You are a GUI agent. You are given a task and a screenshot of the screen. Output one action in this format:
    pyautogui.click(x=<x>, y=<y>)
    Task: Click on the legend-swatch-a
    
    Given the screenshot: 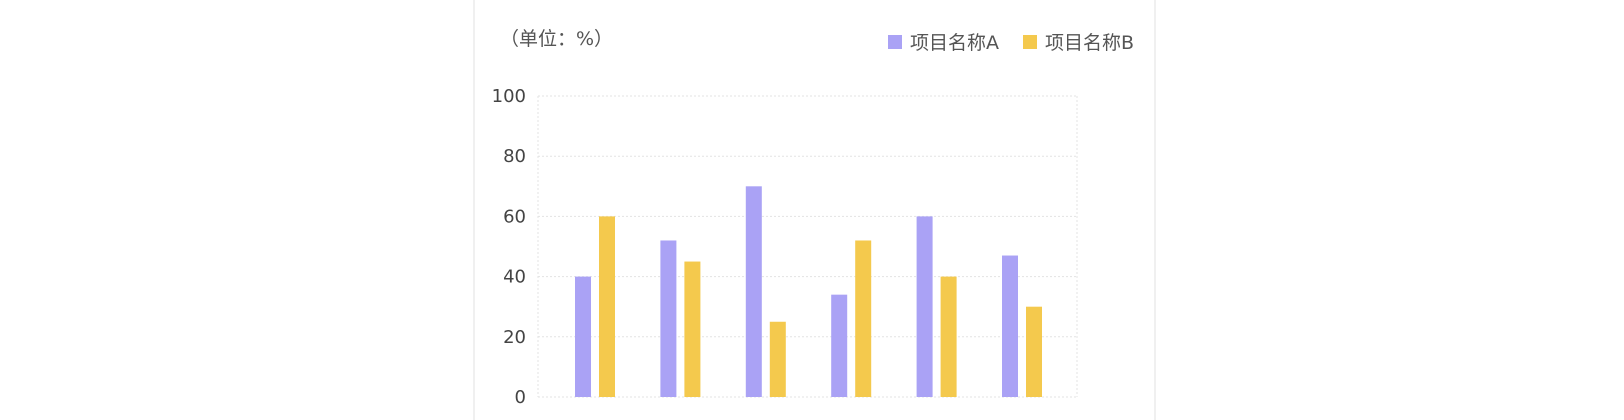 What is the action you would take?
    pyautogui.click(x=894, y=41)
    